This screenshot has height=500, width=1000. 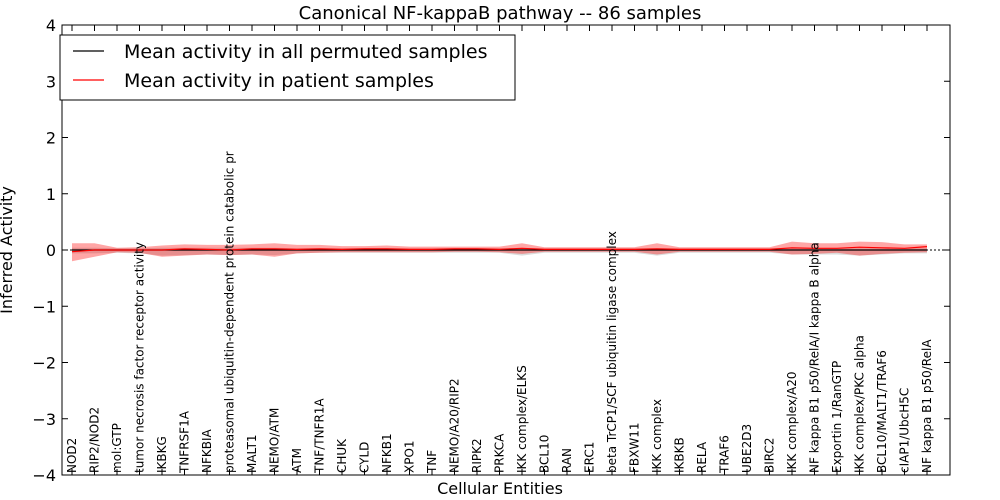 I want to click on x-category-label: TNF, so click(x=432, y=462).